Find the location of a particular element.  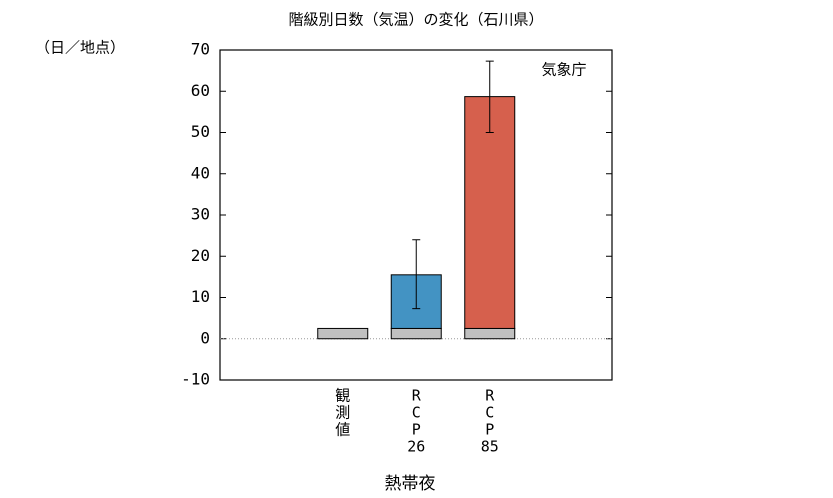

y-axis-label: （日／地点） is located at coordinates (80, 48).